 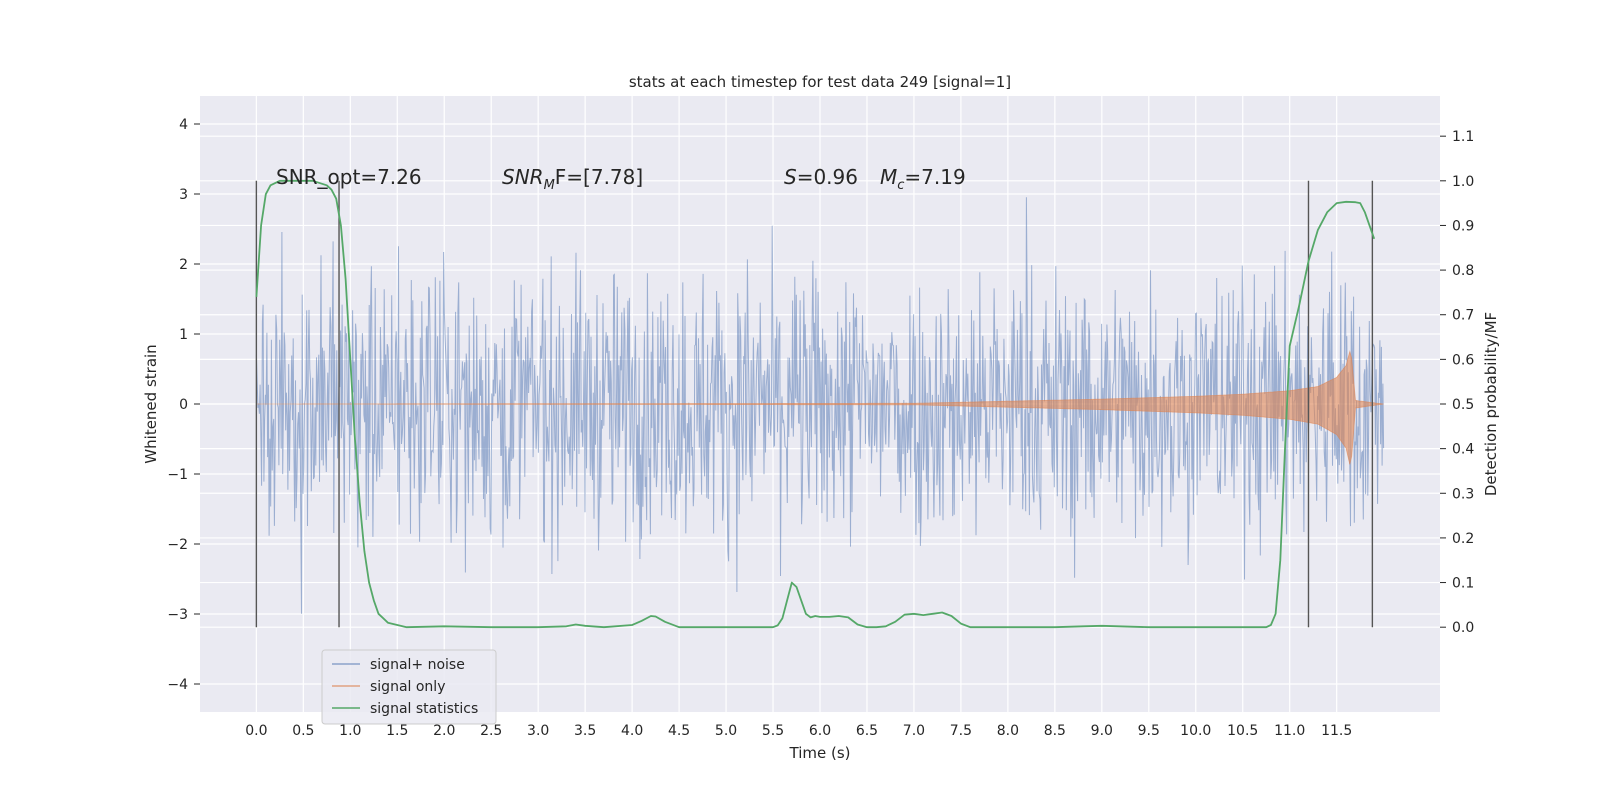 I want to click on annotation-snr-opt: SNR_opt=7.26, so click(x=349, y=177).